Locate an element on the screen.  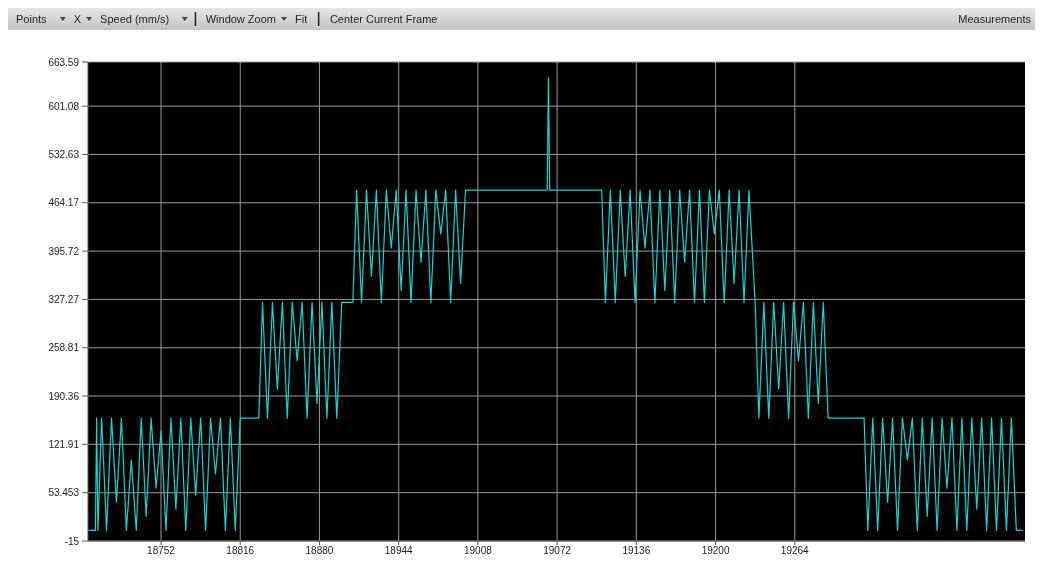
y-tick-label: 464.17 is located at coordinates (64, 203).